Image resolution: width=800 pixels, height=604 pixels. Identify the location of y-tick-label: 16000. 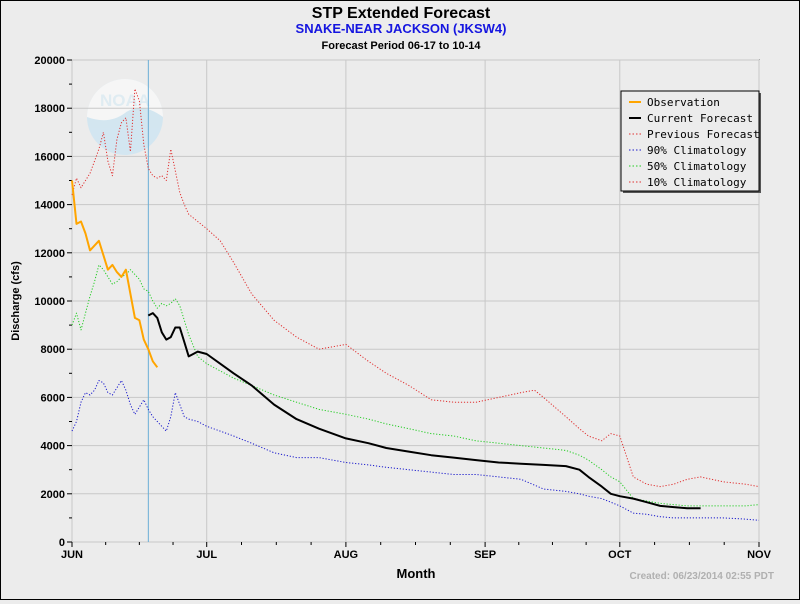
(49, 157).